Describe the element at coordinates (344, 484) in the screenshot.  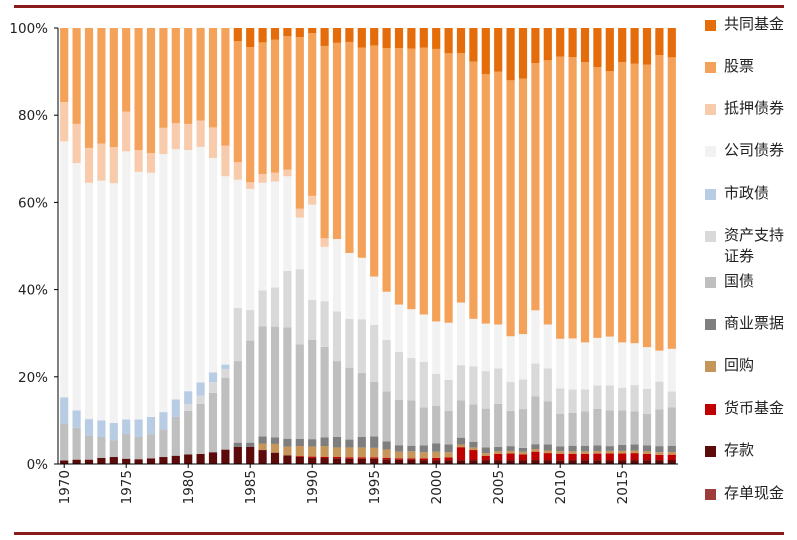
I see `x-axis-ticks: 1970 1975 1980 1985 1990 1995 2000 2005 2010 2015` at that location.